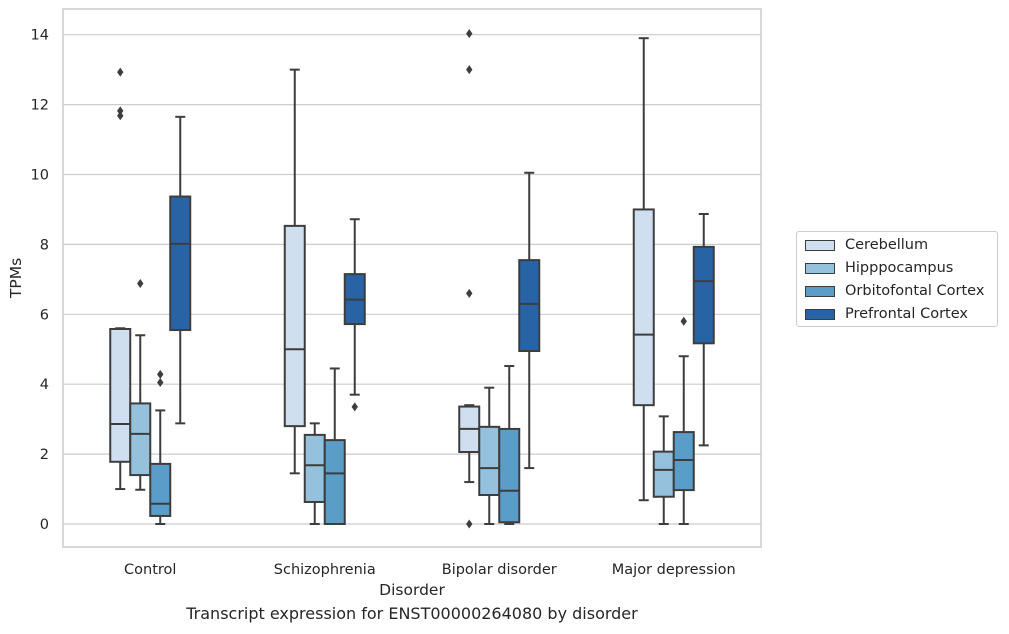 This screenshot has height=634, width=1009. What do you see at coordinates (44, 245) in the screenshot?
I see `y-tick-label: 8` at bounding box center [44, 245].